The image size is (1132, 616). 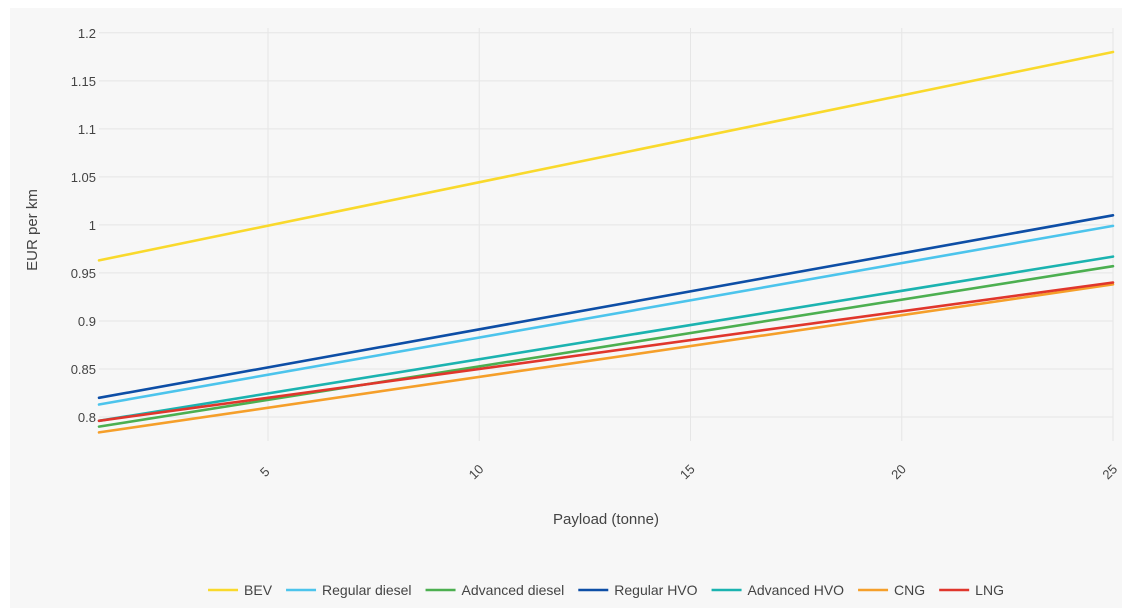 What do you see at coordinates (83, 177) in the screenshot?
I see `y-tick-label: 1.05` at bounding box center [83, 177].